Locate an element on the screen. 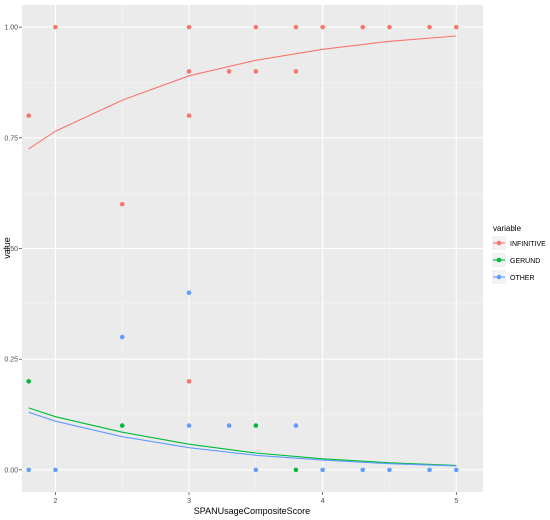 This screenshot has width=550, height=520. legend-label-infinitive: INFINITIVE is located at coordinates (528, 244).